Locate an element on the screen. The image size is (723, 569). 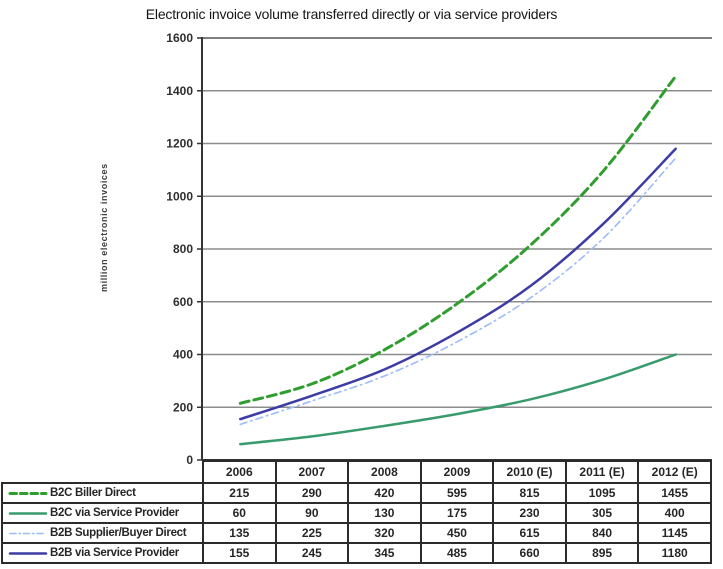
value-cell: 215 is located at coordinates (239, 493).